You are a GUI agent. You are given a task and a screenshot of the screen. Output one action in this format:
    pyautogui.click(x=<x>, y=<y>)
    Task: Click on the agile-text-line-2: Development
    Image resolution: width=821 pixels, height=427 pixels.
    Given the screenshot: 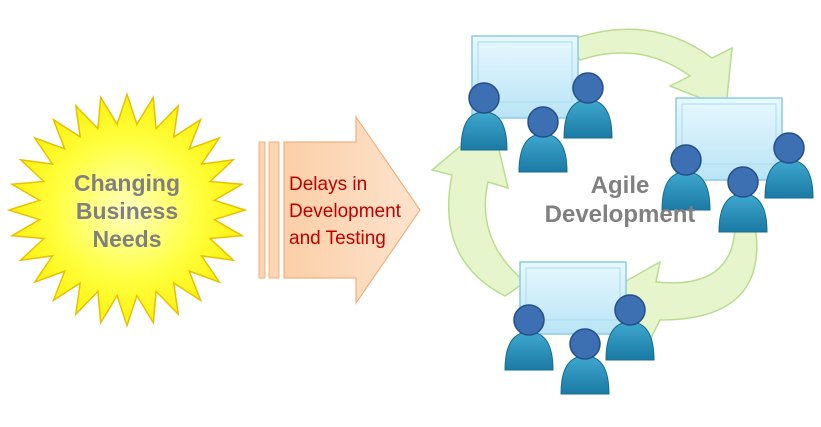 What is the action you would take?
    pyautogui.click(x=620, y=214)
    